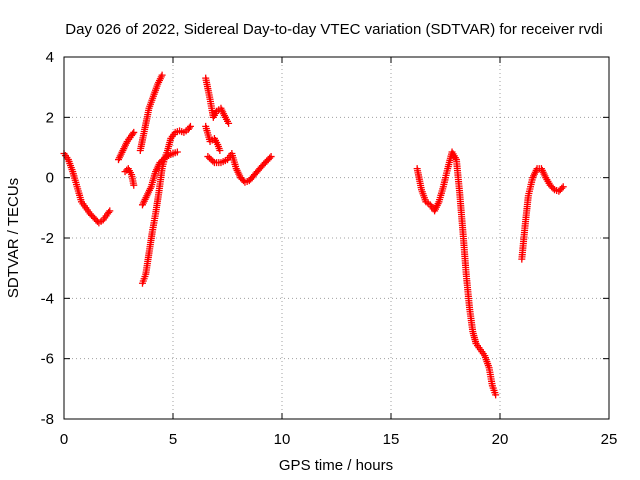 Image resolution: width=640 pixels, height=480 pixels. Describe the element at coordinates (391, 439) in the screenshot. I see `x-tick-label: 15` at that location.